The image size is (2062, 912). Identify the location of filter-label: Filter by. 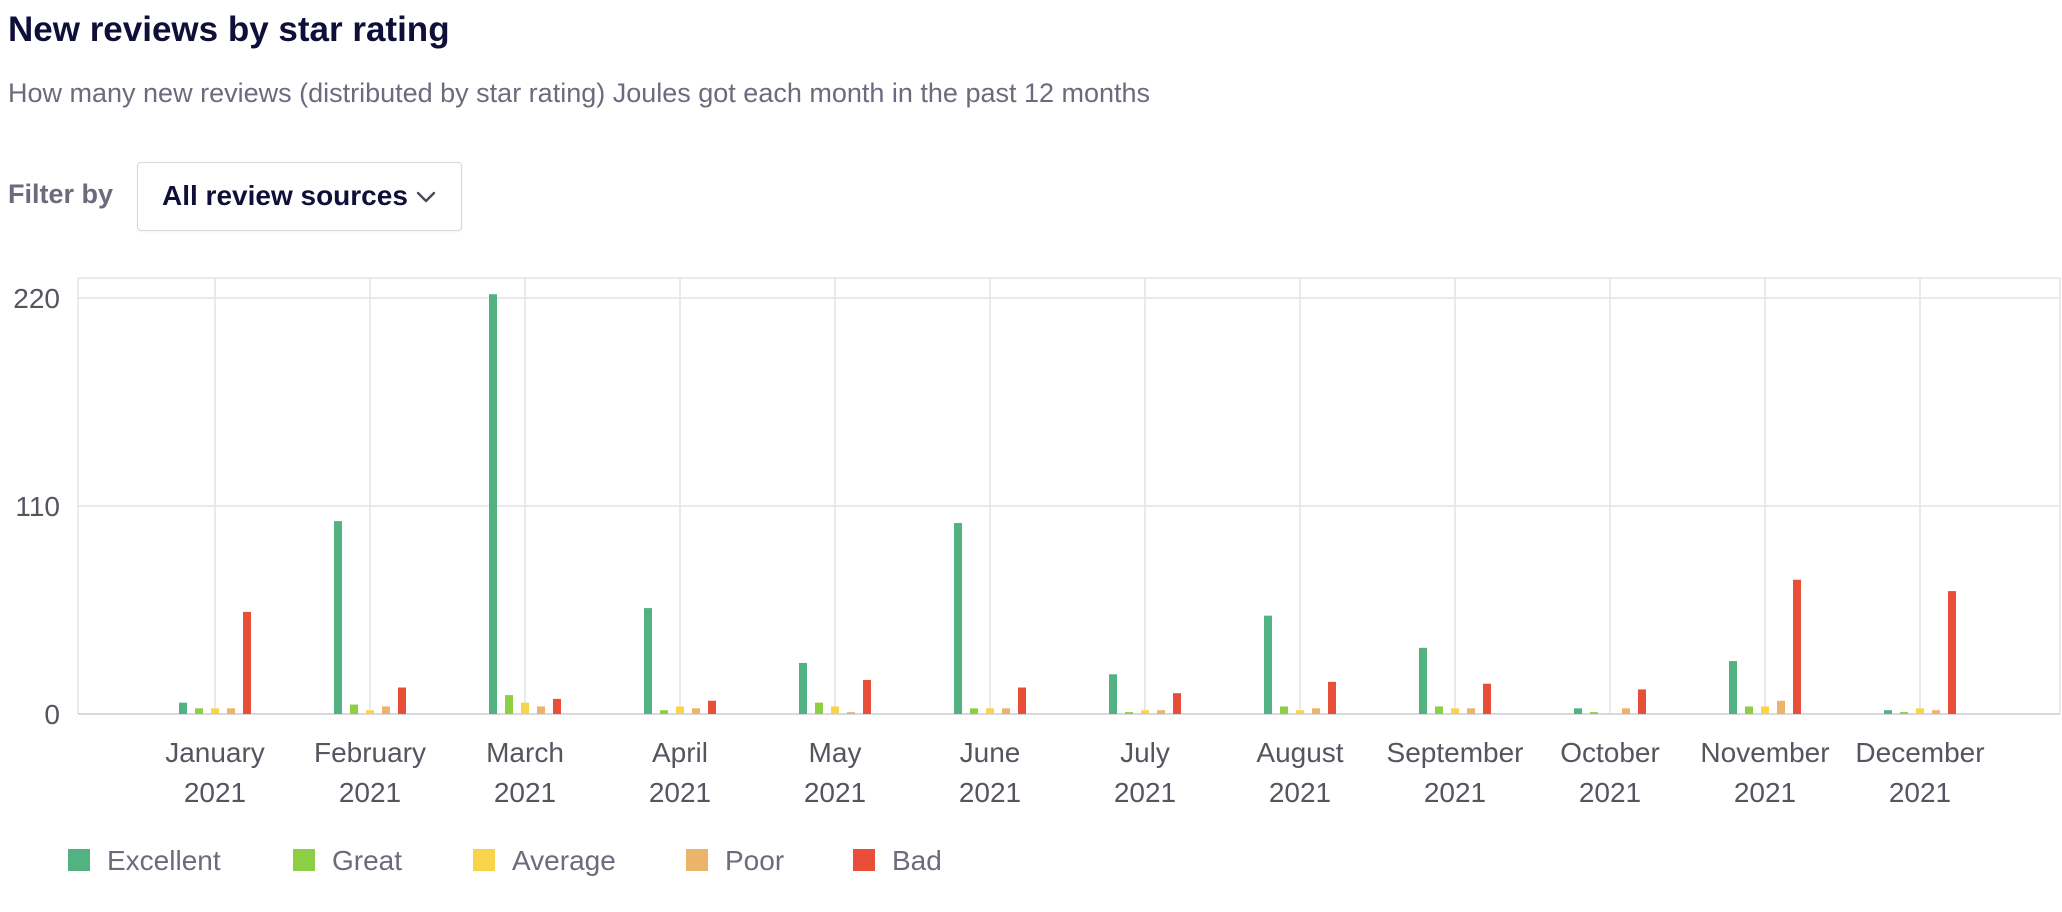
(61, 194).